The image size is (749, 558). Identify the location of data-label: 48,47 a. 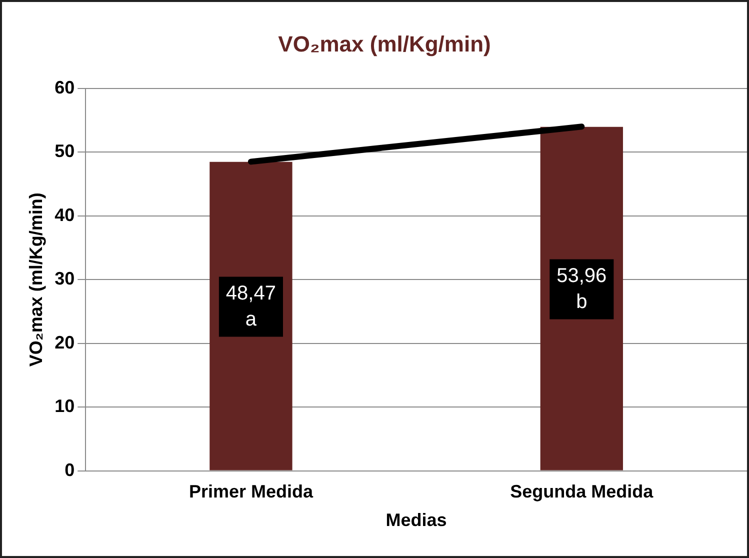
(251, 306).